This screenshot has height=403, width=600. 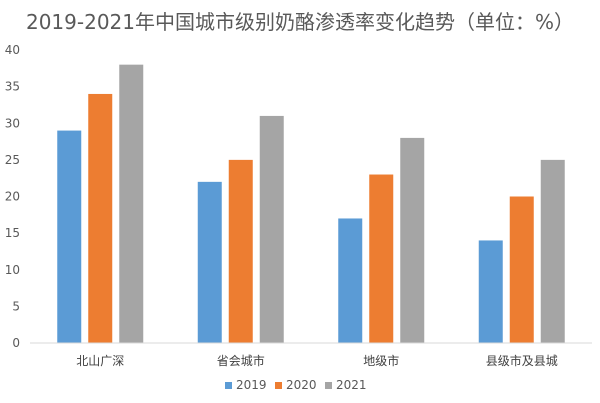 What do you see at coordinates (241, 360) in the screenshot?
I see `x-category-label: 省会城市` at bounding box center [241, 360].